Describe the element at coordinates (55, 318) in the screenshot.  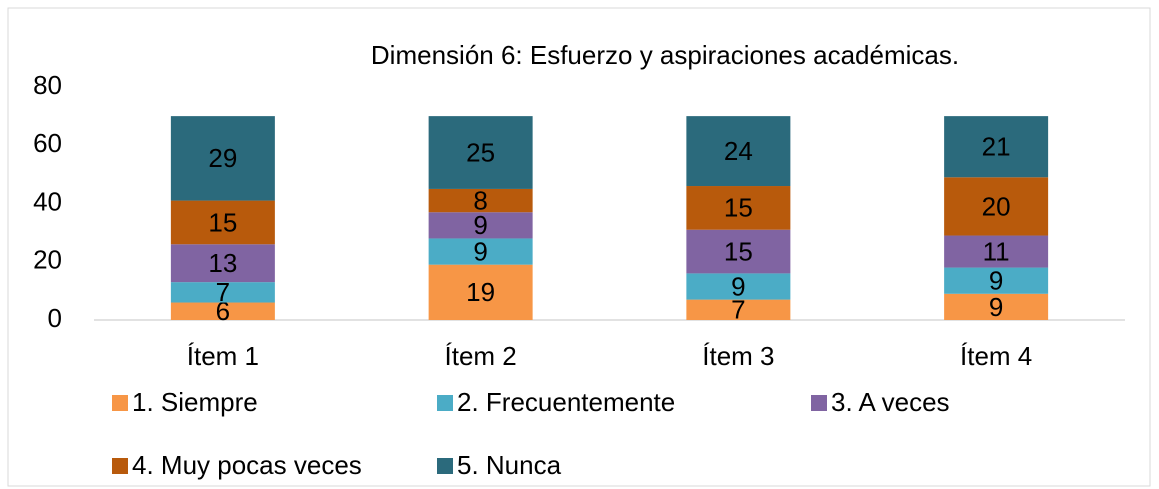
I see `y-tick-label: 0` at that location.